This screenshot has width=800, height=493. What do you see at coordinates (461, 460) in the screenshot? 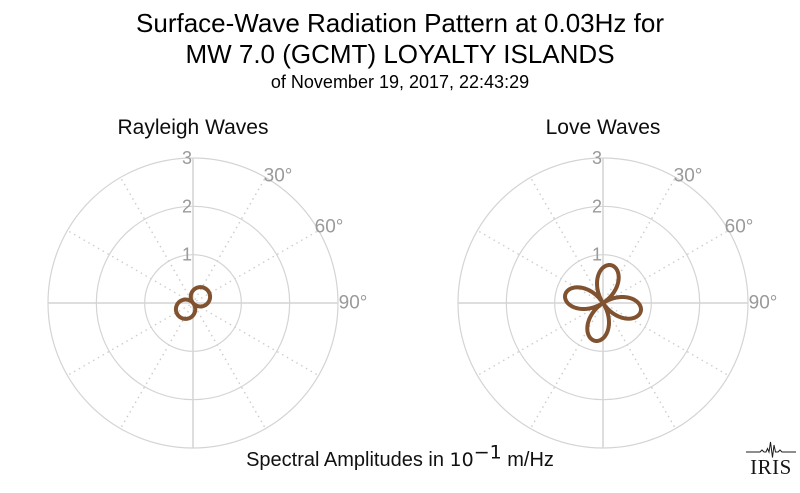
I see `caption-mantissa: 10` at bounding box center [461, 460].